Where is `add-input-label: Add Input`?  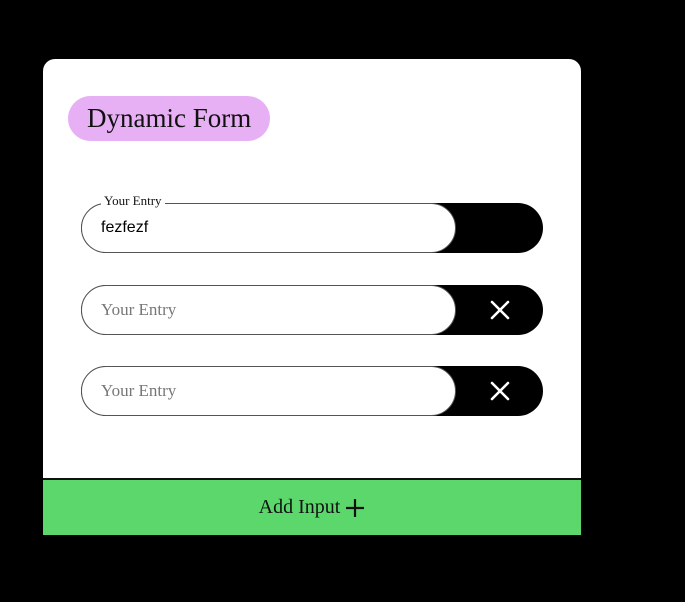
add-input-label: Add Input is located at coordinates (299, 507).